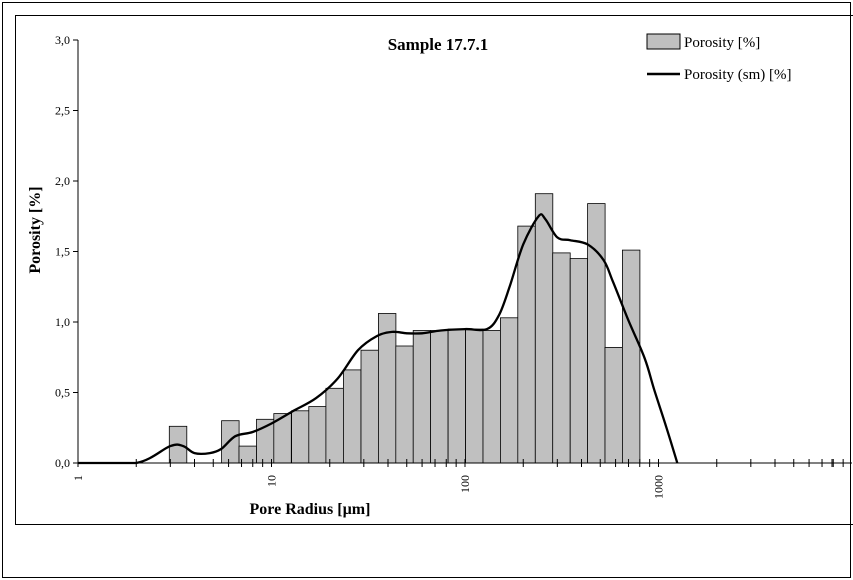 This screenshot has width=853, height=580. Describe the element at coordinates (272, 481) in the screenshot. I see `x-tick-label: 10` at that location.